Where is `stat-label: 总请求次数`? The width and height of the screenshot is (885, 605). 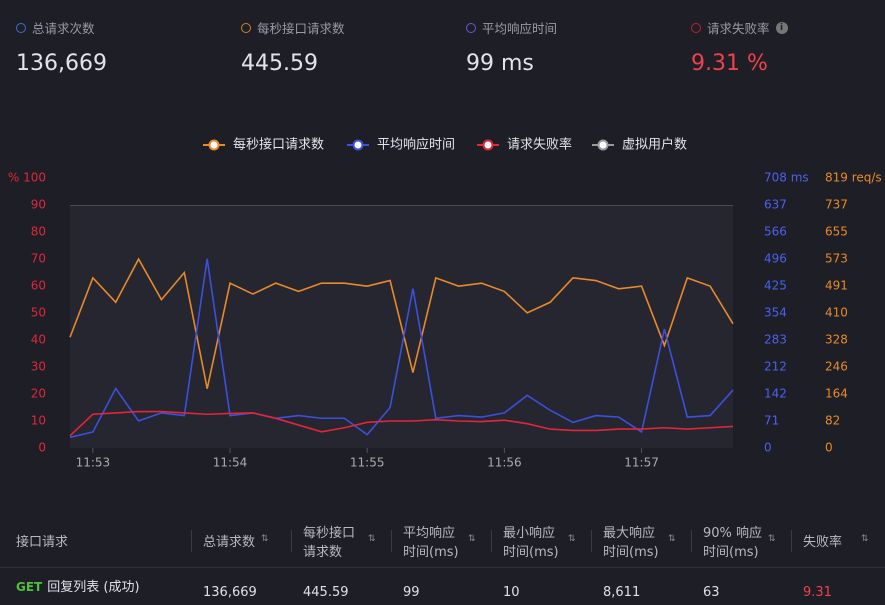
stat-label: 总请求次数 is located at coordinates (63, 28).